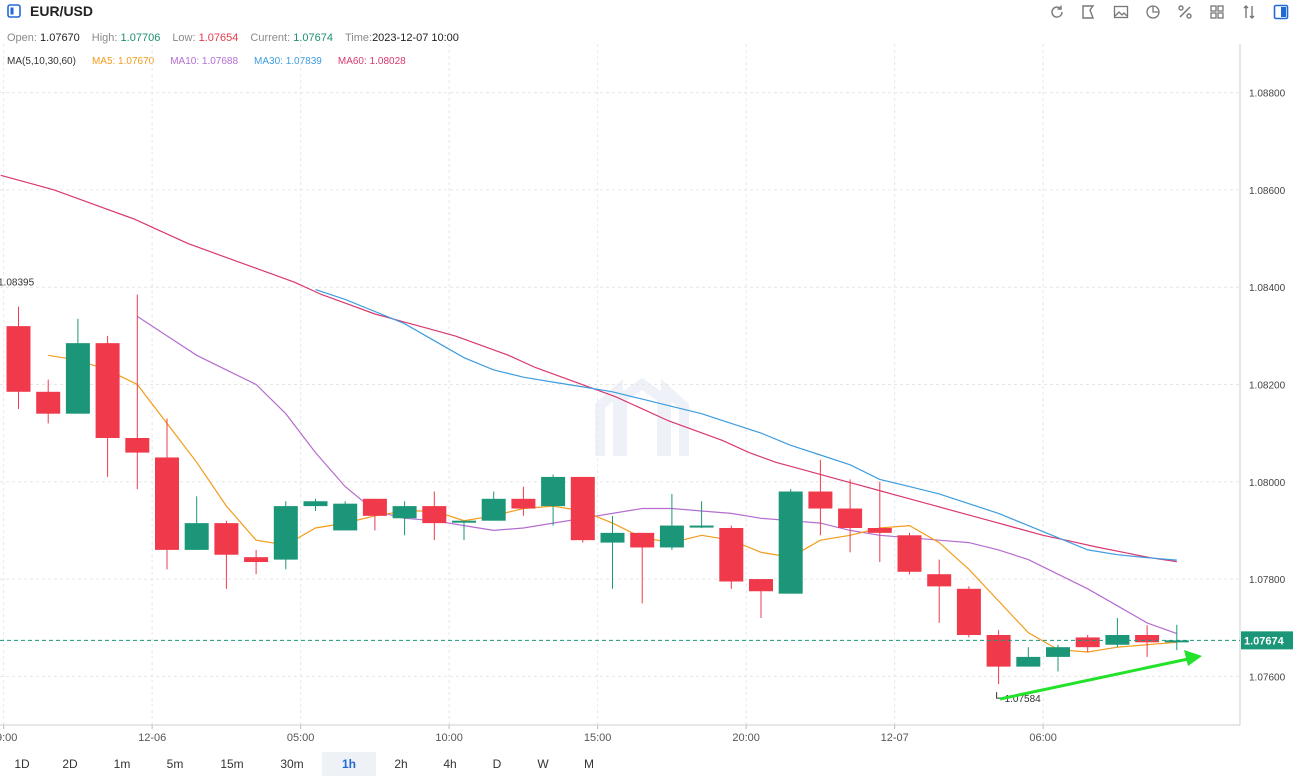 The width and height of the screenshot is (1299, 776). I want to click on timeframe-d: D, so click(497, 764).